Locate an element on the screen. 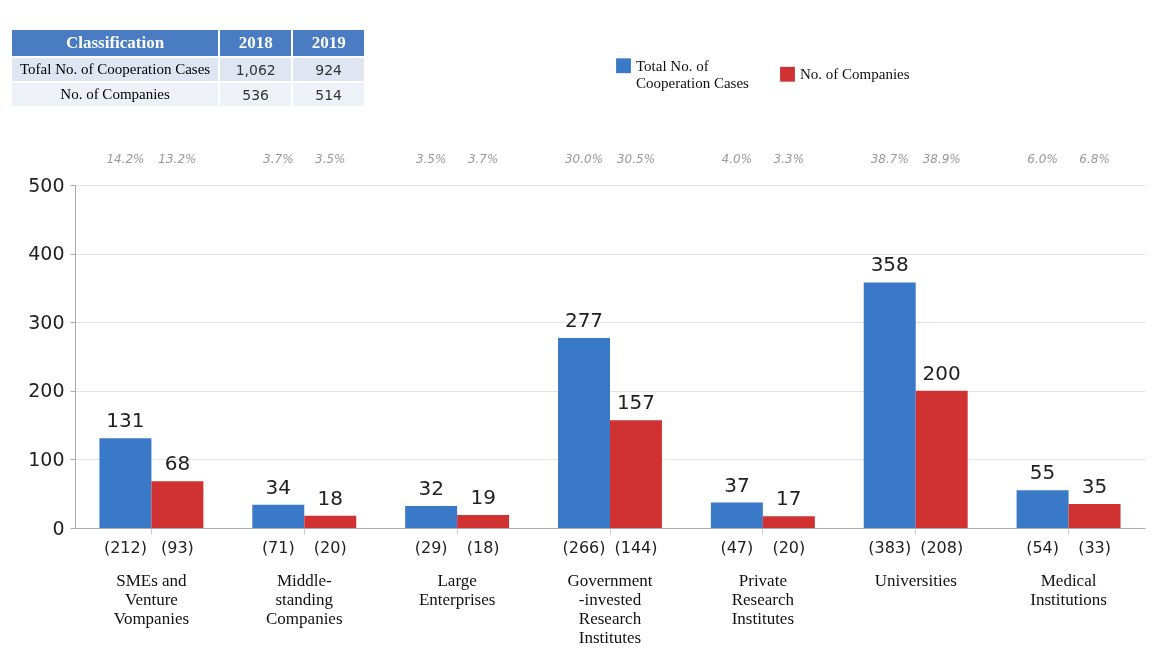 The image size is (1155, 653). text: (208) is located at coordinates (942, 547).